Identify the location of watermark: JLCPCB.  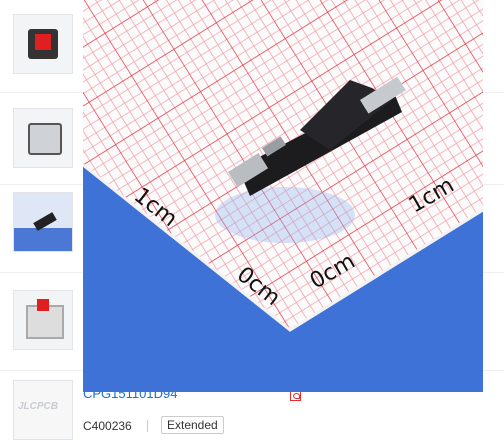
(38, 406).